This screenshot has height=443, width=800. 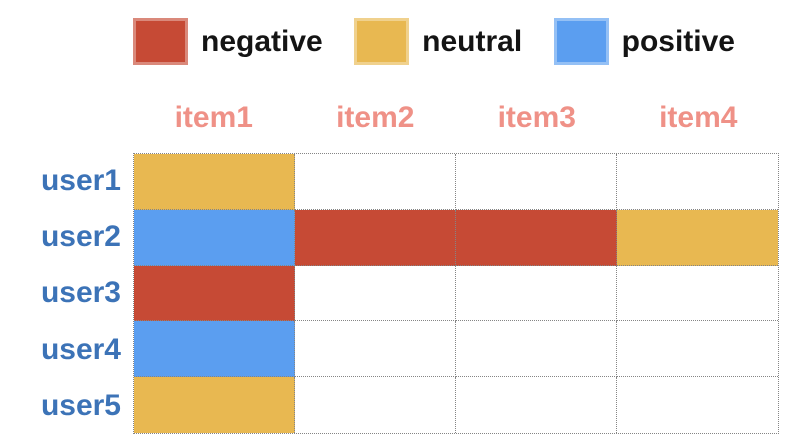 I want to click on legend-label: negative, so click(x=262, y=41).